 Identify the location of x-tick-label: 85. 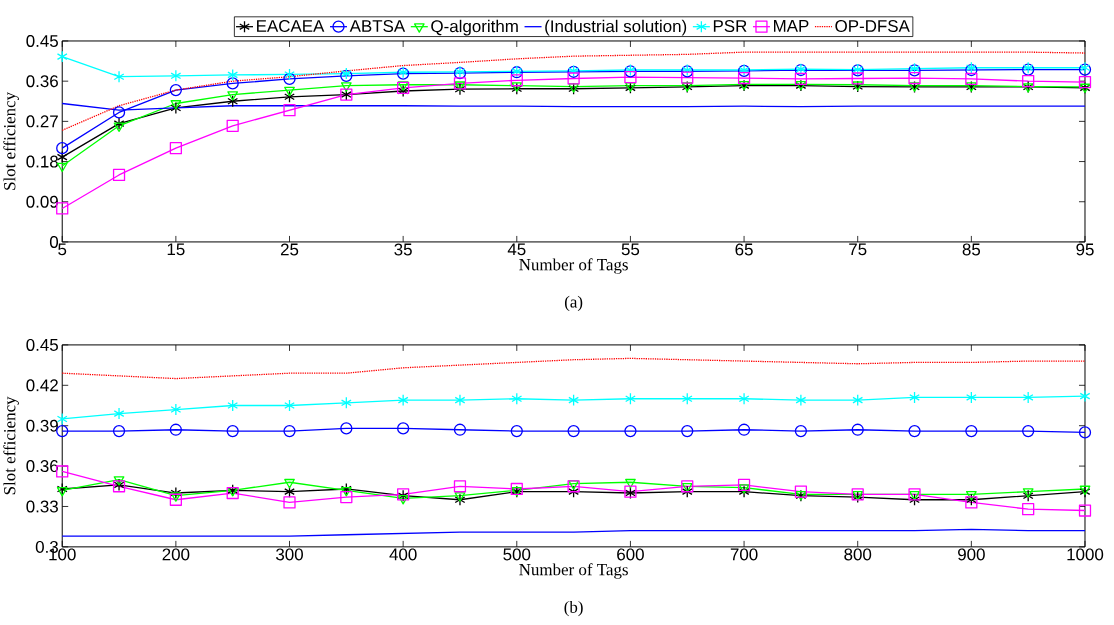
(971, 249).